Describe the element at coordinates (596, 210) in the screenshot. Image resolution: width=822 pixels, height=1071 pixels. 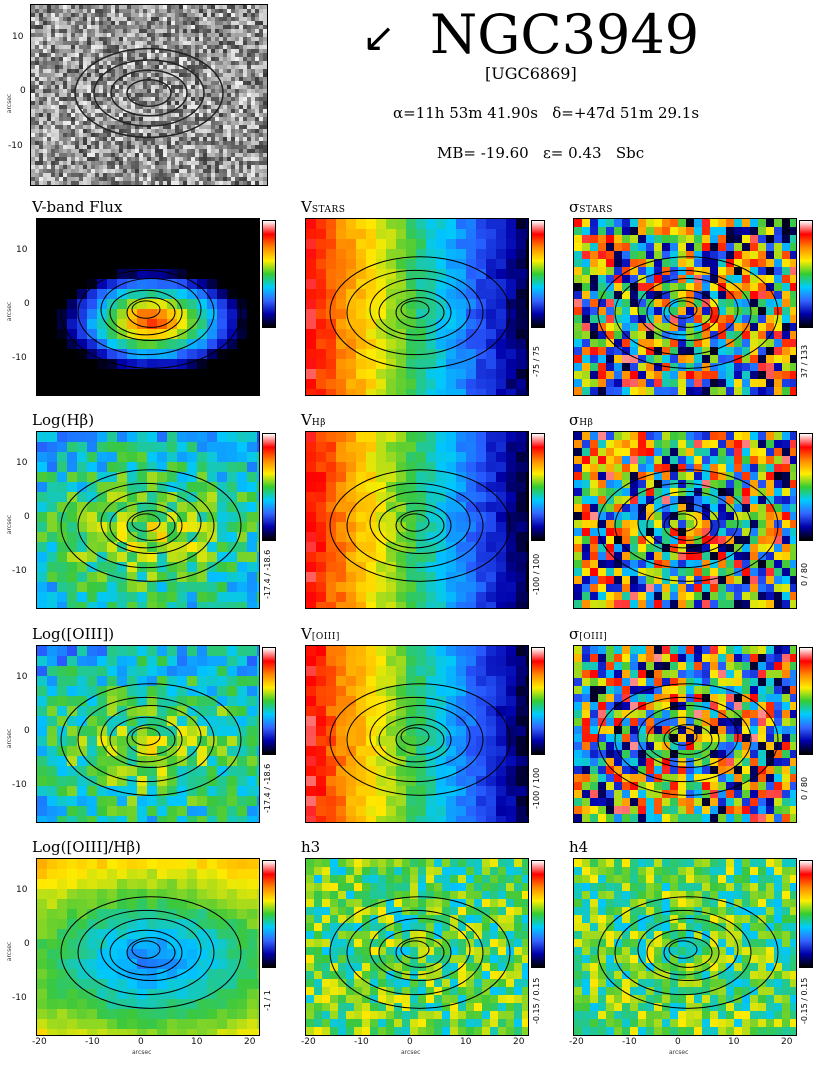
I see `panel-title-sub: STARS` at that location.